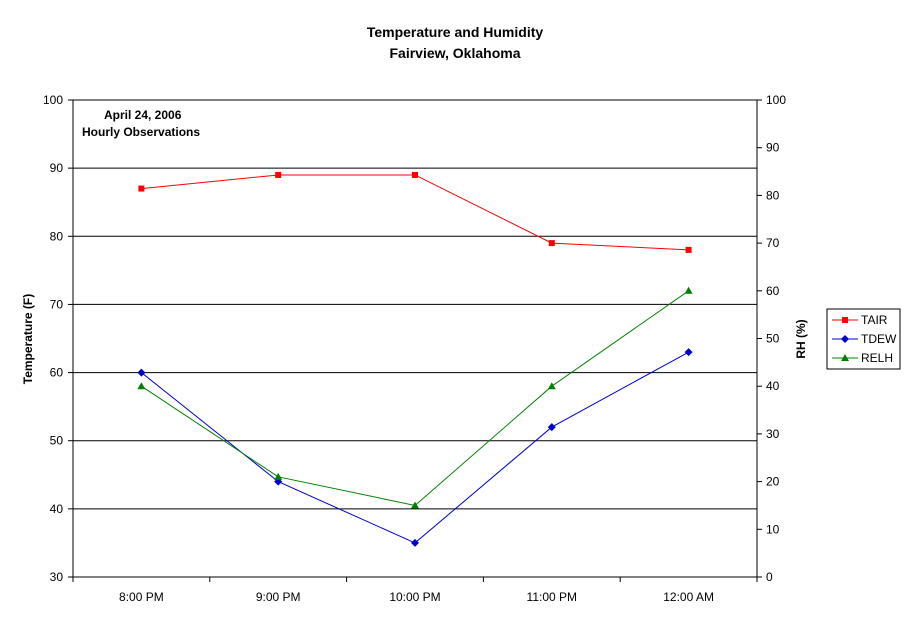 The width and height of the screenshot is (911, 623). Describe the element at coordinates (58, 338) in the screenshot. I see `left-y-ticks: 30 40 50 60 70 80 90 100` at that location.